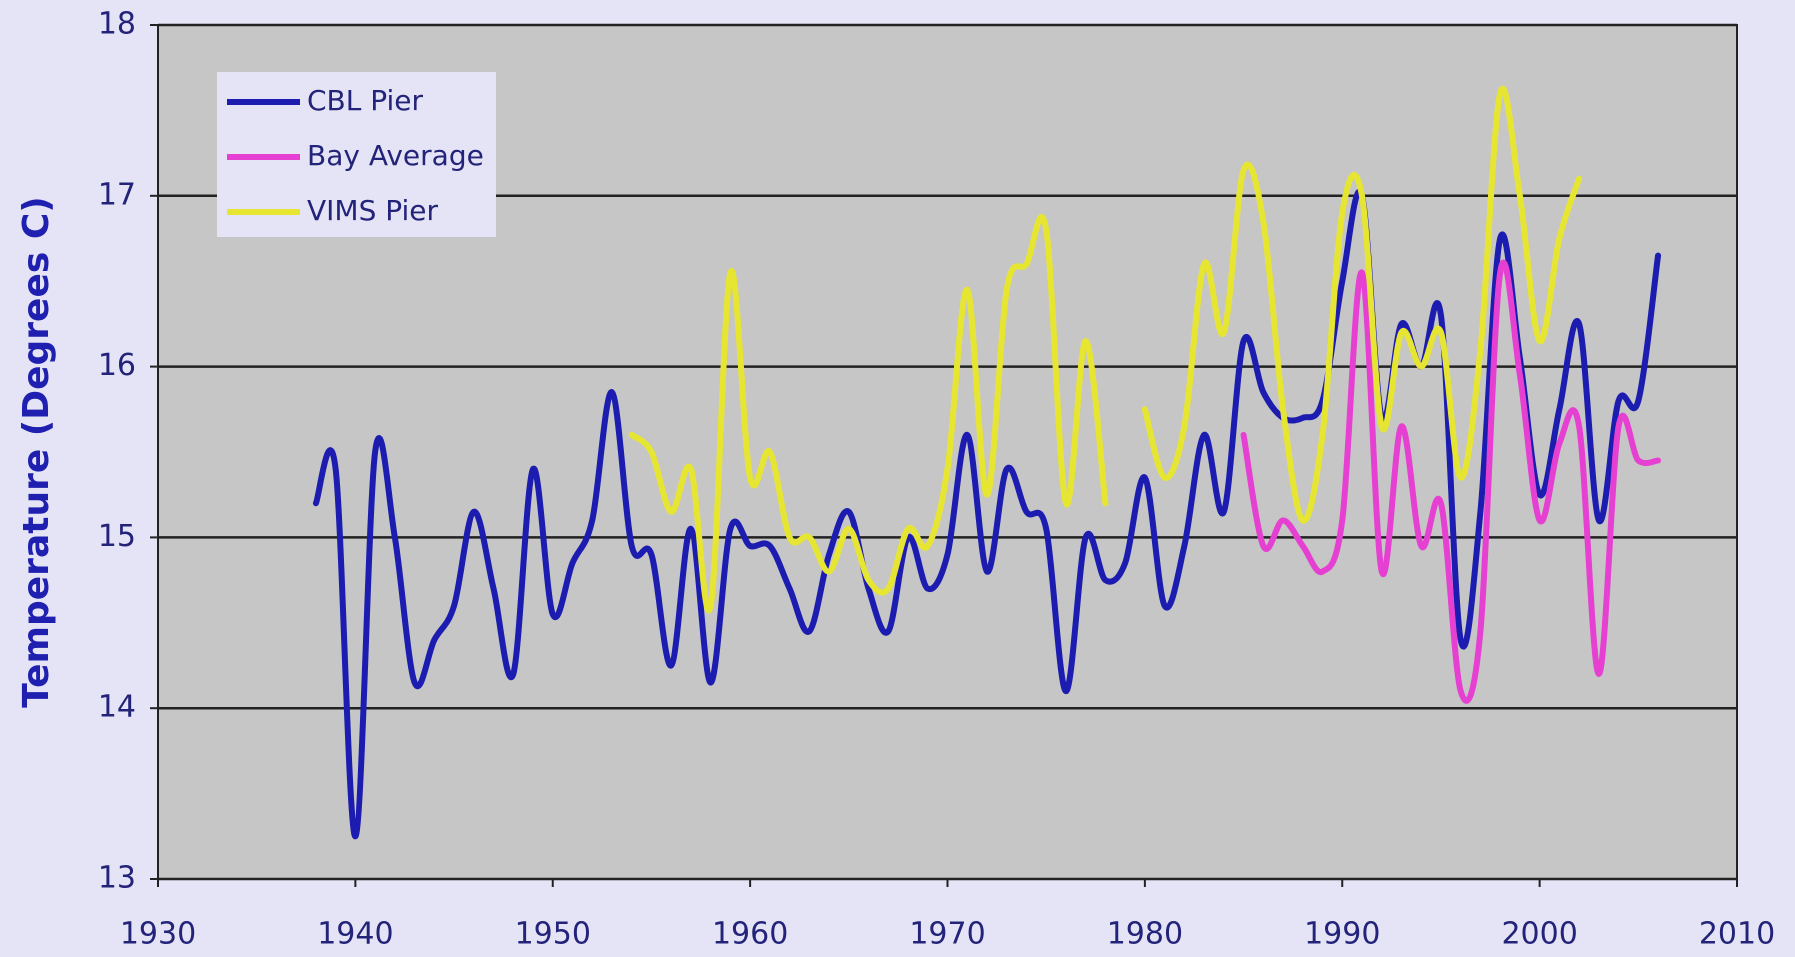 This screenshot has height=957, width=1795. I want to click on y-tick-label: 13, so click(117, 878).